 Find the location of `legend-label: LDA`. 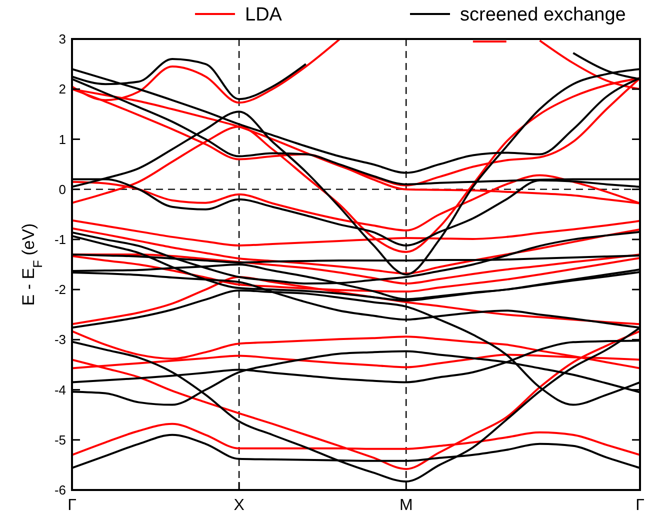

legend-label: LDA is located at coordinates (263, 15).